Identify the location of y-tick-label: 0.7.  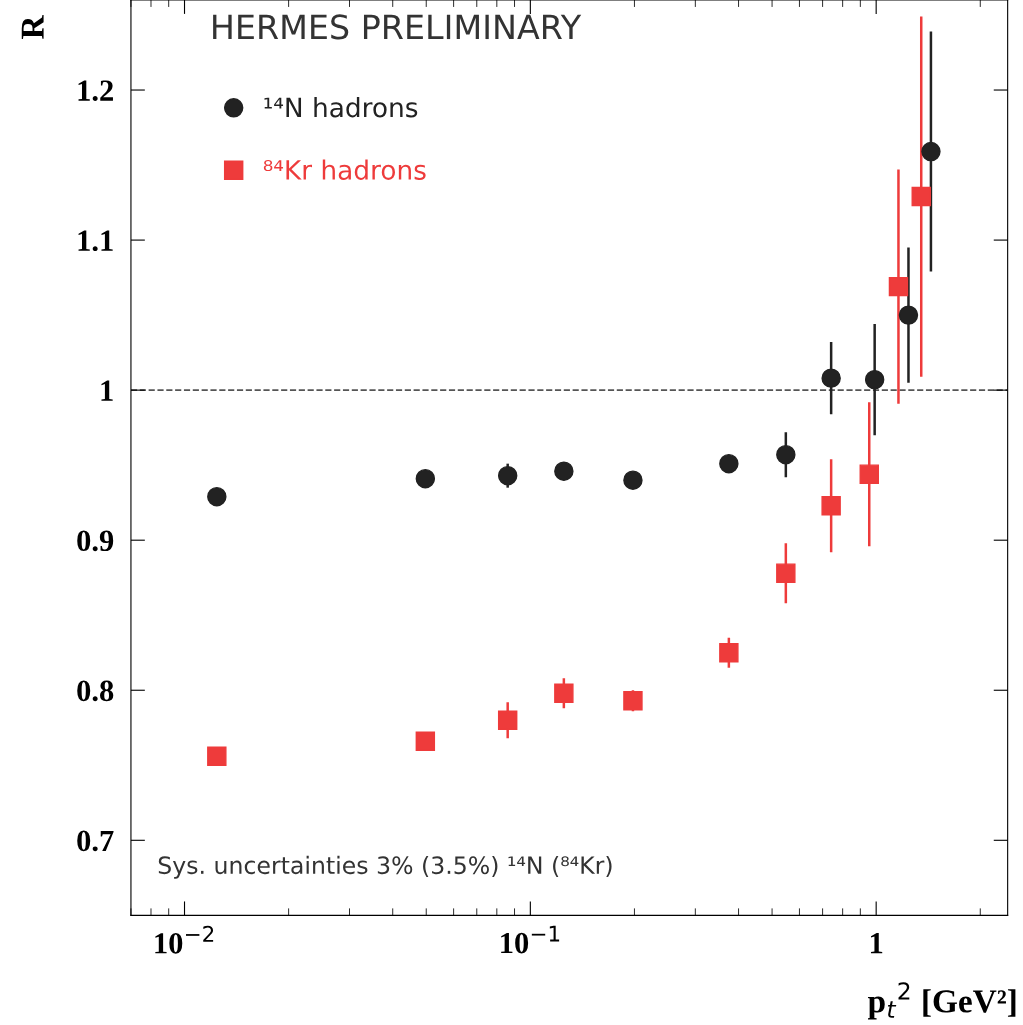
(95, 841).